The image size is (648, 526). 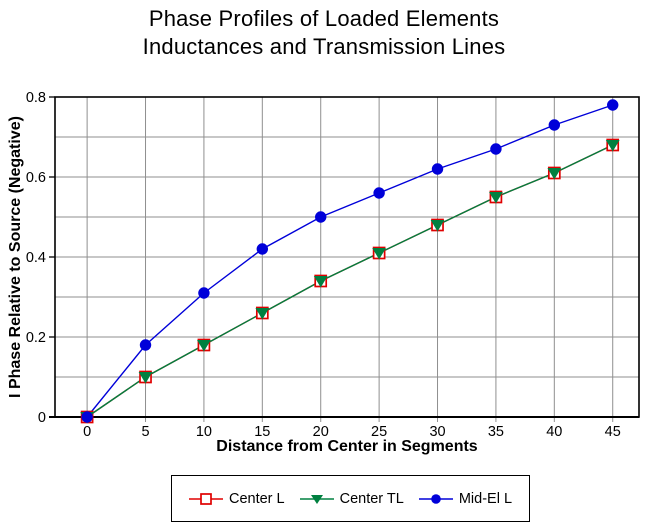 What do you see at coordinates (36, 178) in the screenshot?
I see `y-tick-label: 0.6` at bounding box center [36, 178].